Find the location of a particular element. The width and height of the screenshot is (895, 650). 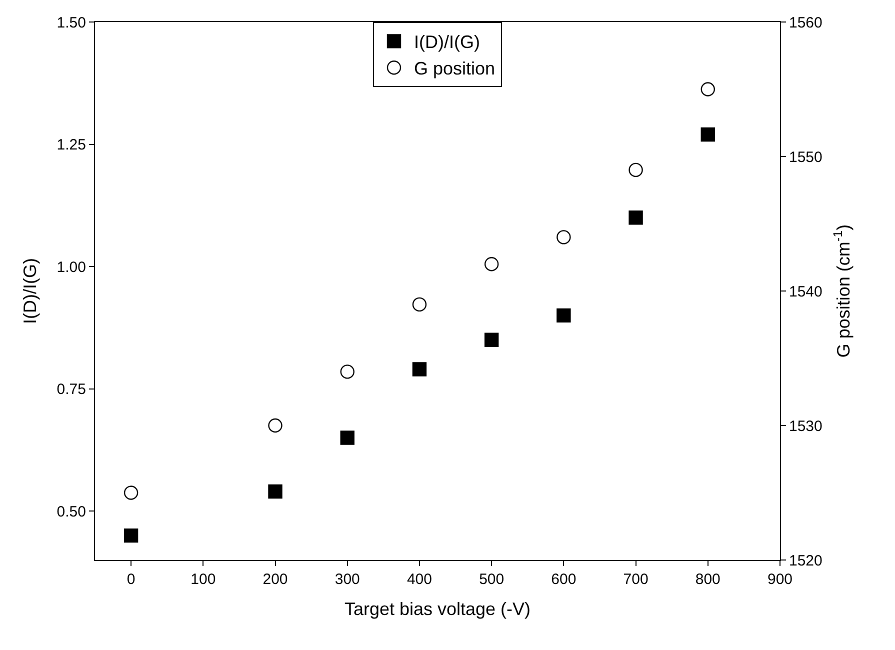

x-tick-label: 900 is located at coordinates (780, 579).